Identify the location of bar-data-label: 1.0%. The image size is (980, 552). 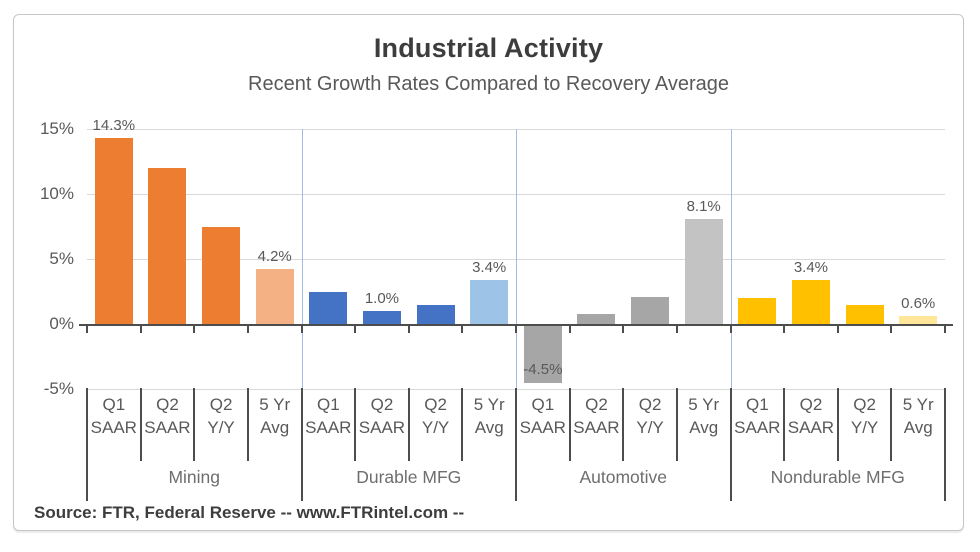
(382, 298).